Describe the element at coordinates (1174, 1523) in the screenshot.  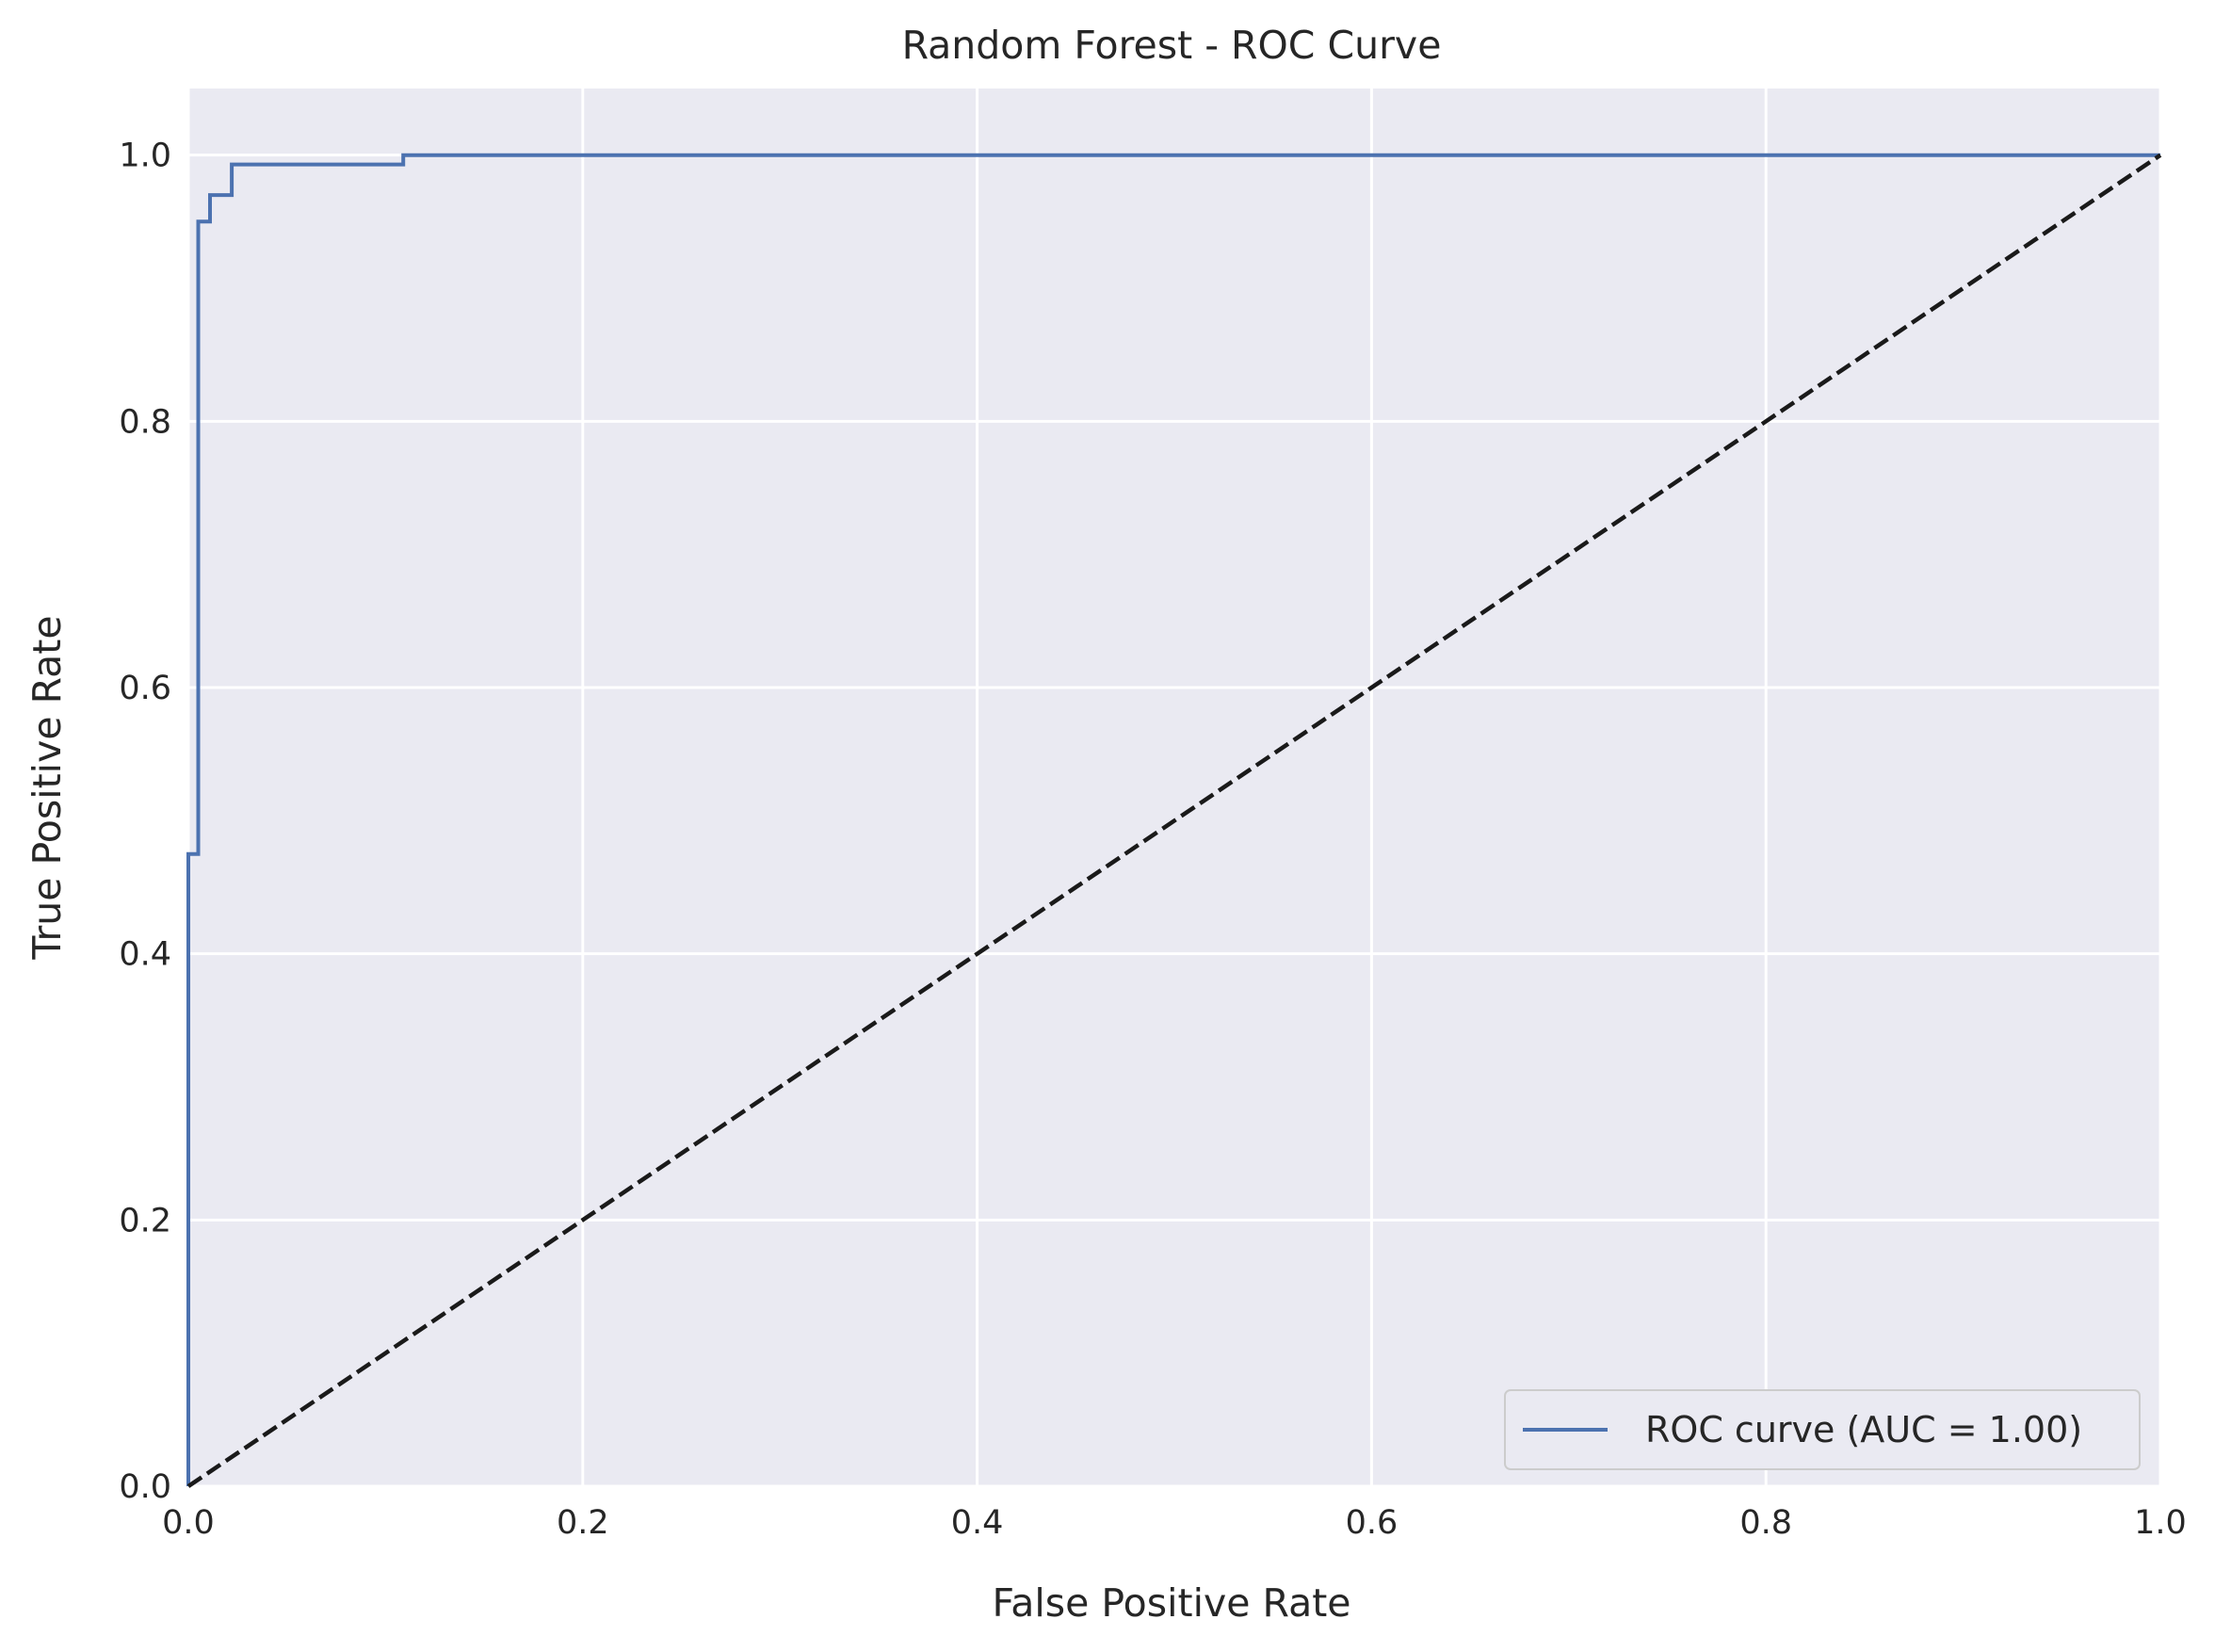
I see `x-tick-labels: 0.0 0.2 0.4 0.6 0.8 1.0` at that location.